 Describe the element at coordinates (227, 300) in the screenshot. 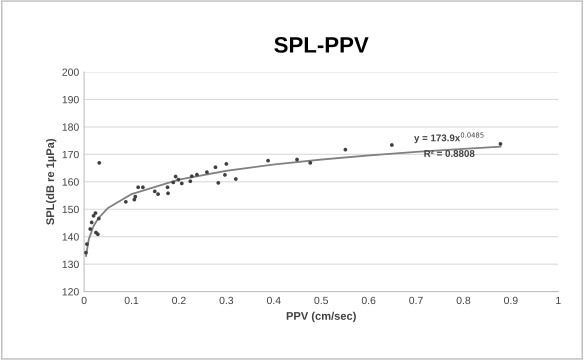

I see `x-tick-label: 0.3` at that location.